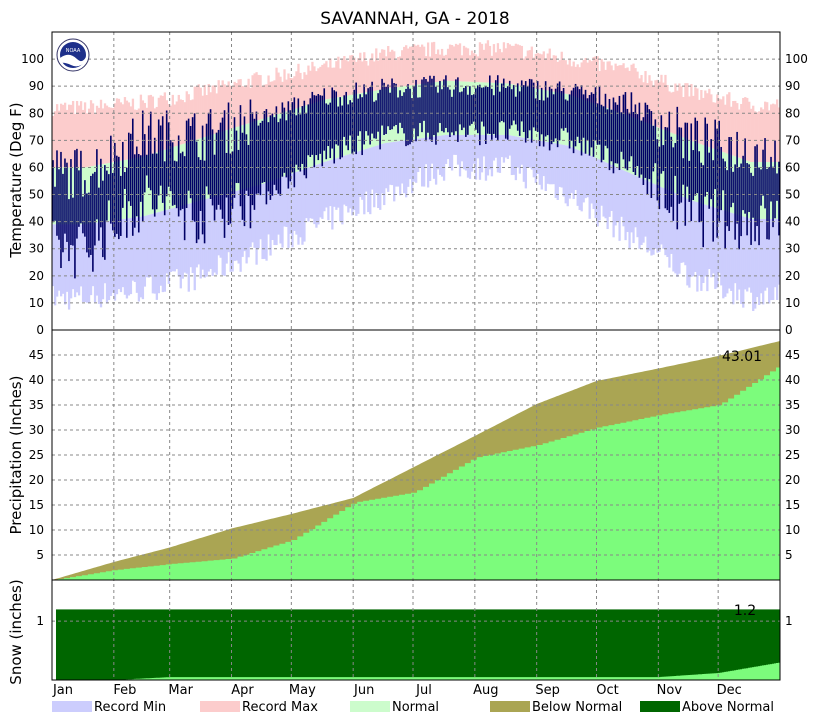  I want to click on month-label: Feb, so click(124, 690).